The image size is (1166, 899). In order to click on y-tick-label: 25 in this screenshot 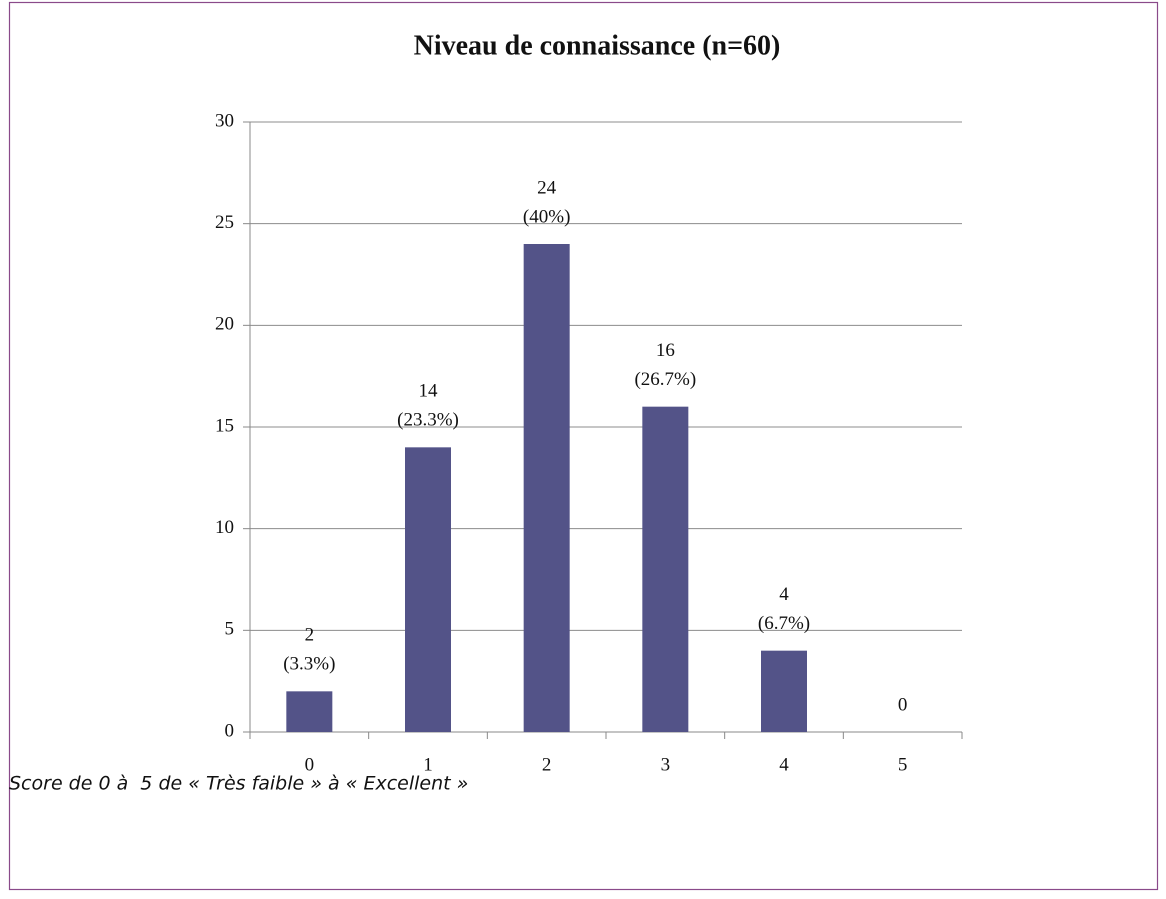, I will do `click(224, 222)`.